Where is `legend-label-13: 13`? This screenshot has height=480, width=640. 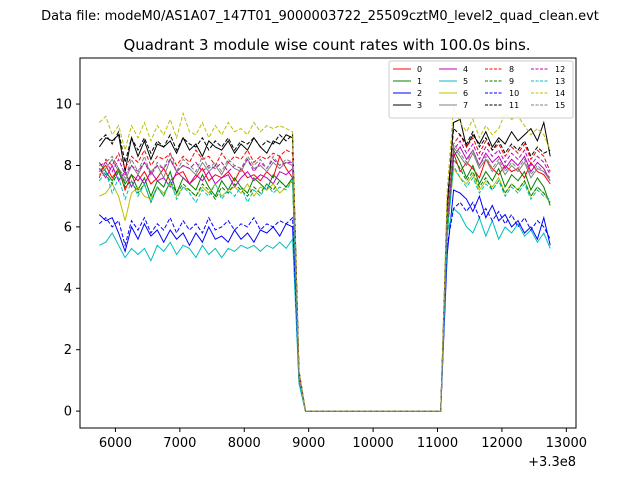
legend-label-13: 13 is located at coordinates (560, 81).